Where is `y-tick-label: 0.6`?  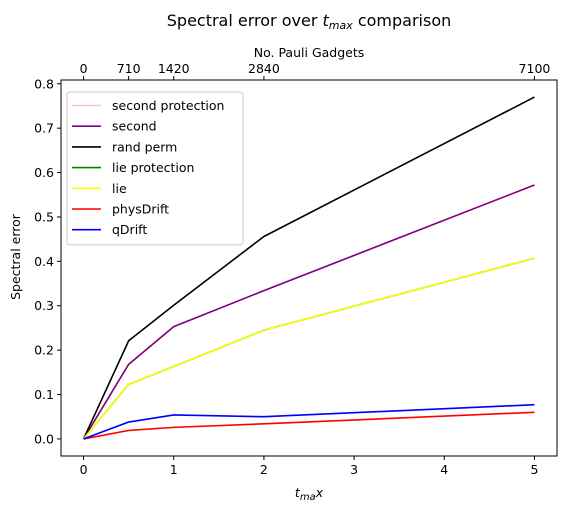 y-tick-label: 0.6 is located at coordinates (44, 172).